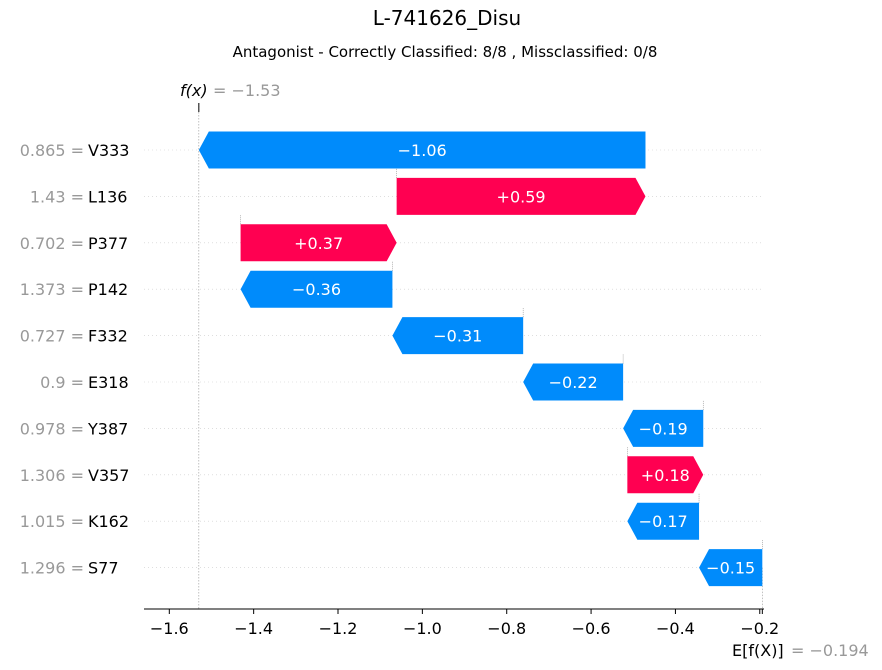 The image size is (882, 670). I want to click on x-tick-label: −1.0, so click(422, 628).